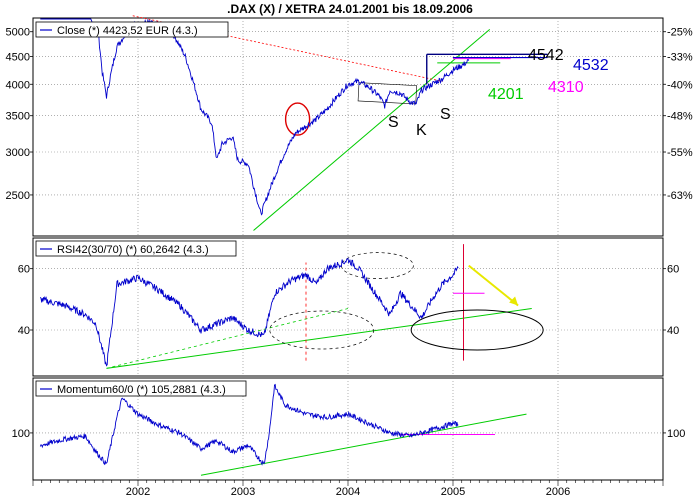 Image resolution: width=700 pixels, height=500 pixels. What do you see at coordinates (680, 117) in the screenshot?
I see `y-tick-right: -48%` at bounding box center [680, 117].